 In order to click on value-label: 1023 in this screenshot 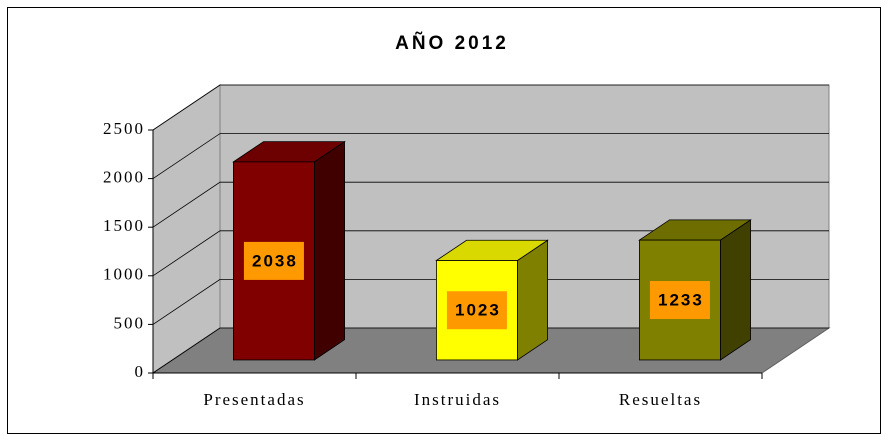, I will do `click(478, 310)`.